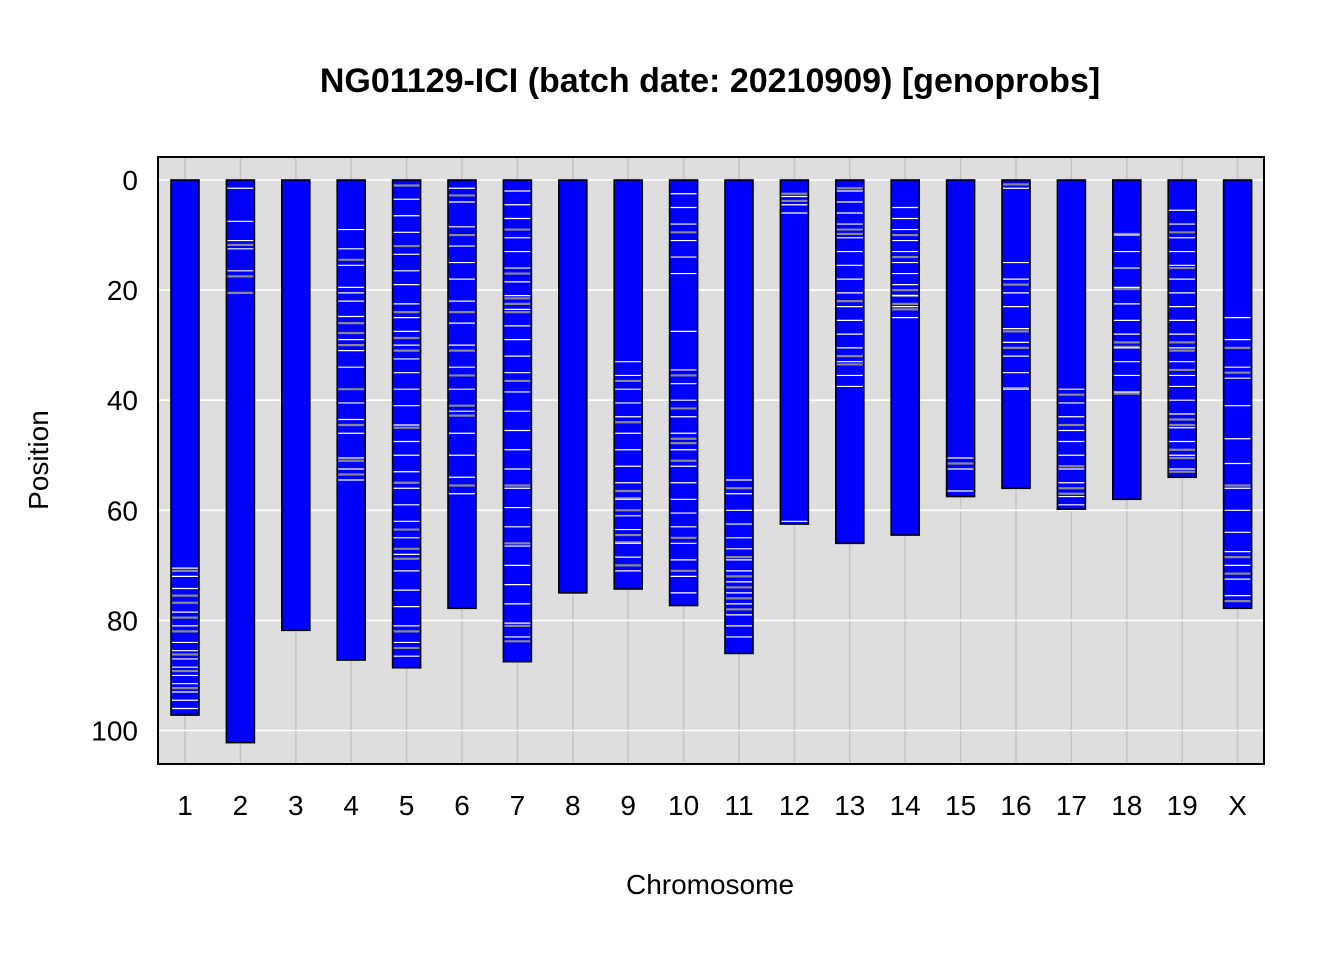 This screenshot has height=960, width=1344. I want to click on chromosome-X, so click(1237, 394).